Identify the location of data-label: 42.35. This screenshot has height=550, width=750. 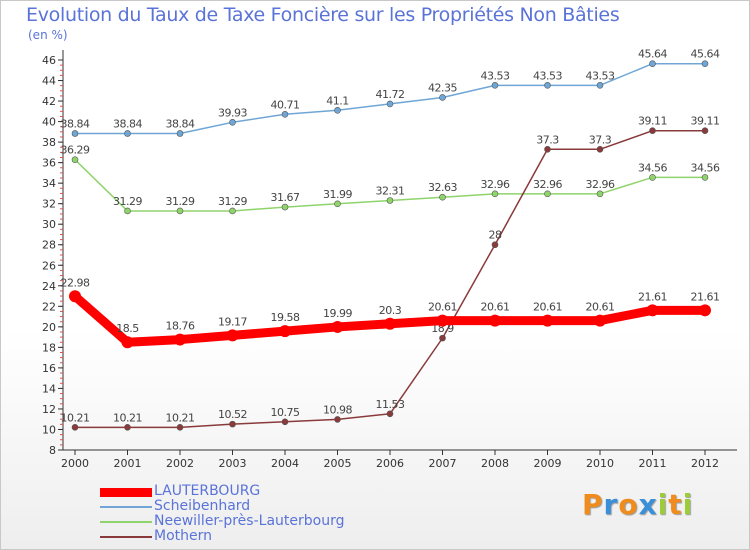
(442, 87).